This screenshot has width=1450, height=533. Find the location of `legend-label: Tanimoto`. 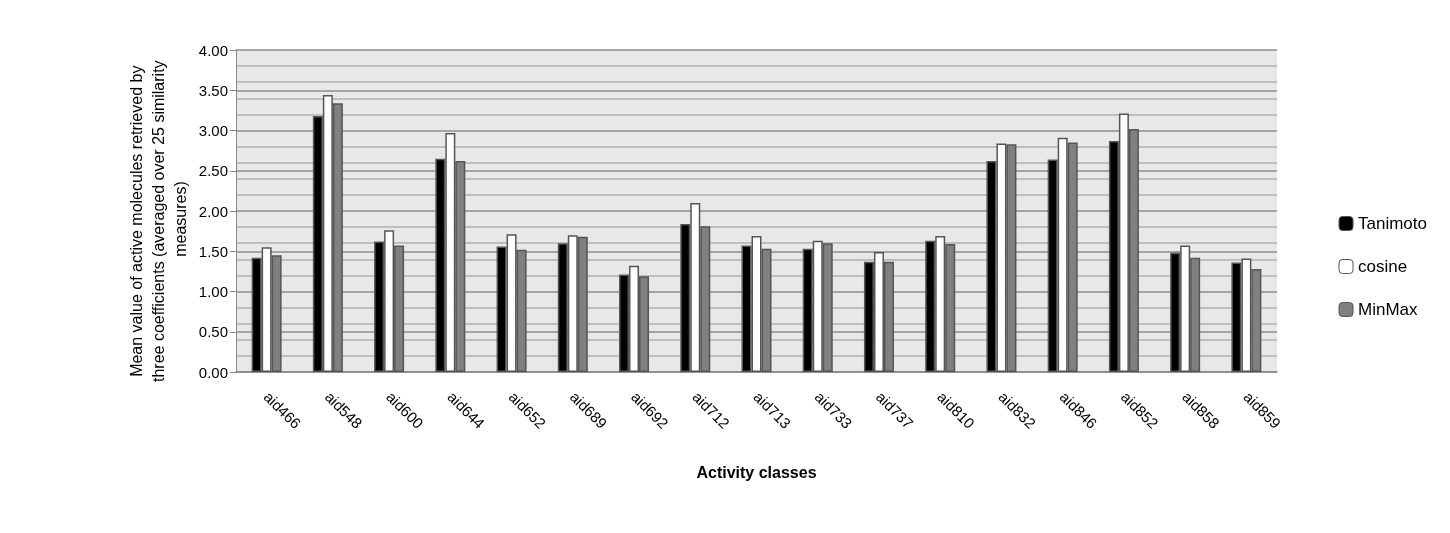

legend-label: Tanimoto is located at coordinates (1392, 223).